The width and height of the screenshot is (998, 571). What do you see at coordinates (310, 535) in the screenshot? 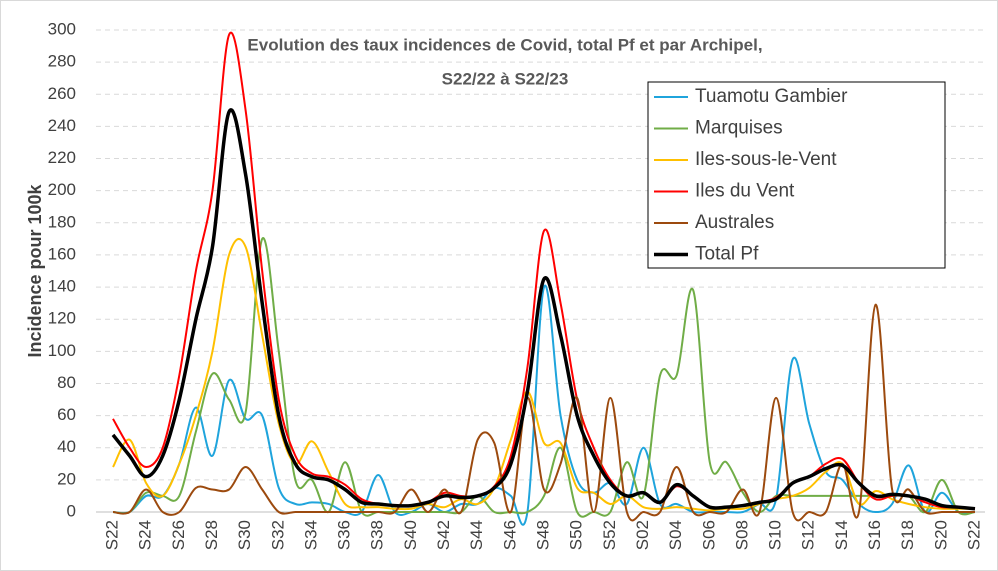
I see `x-tick-label: S34` at bounding box center [310, 535].